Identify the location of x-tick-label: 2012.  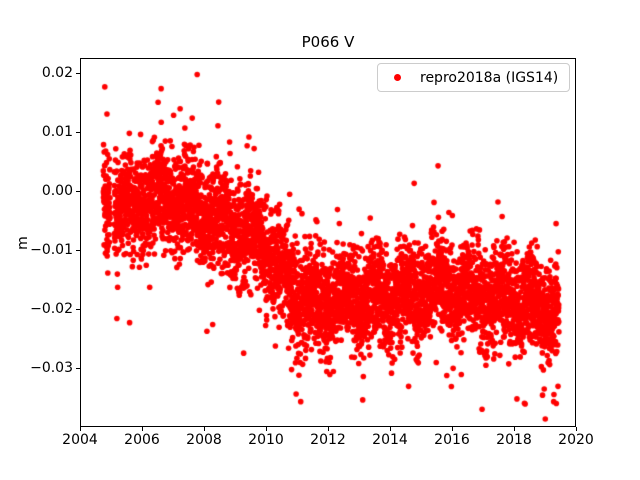
(328, 440).